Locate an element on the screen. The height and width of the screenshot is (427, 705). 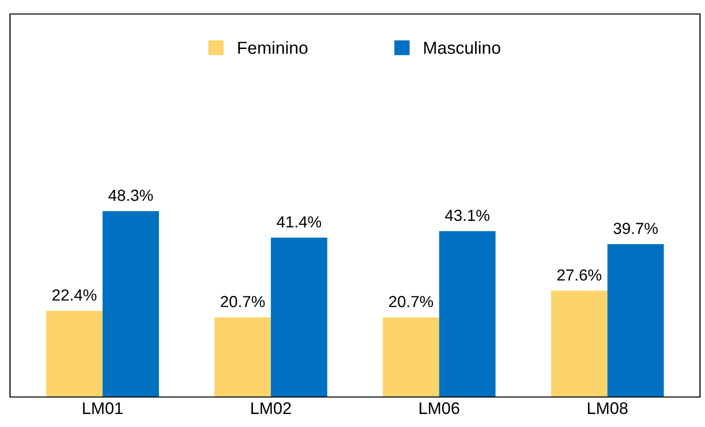
x-tick-label: LM06 is located at coordinates (440, 408).